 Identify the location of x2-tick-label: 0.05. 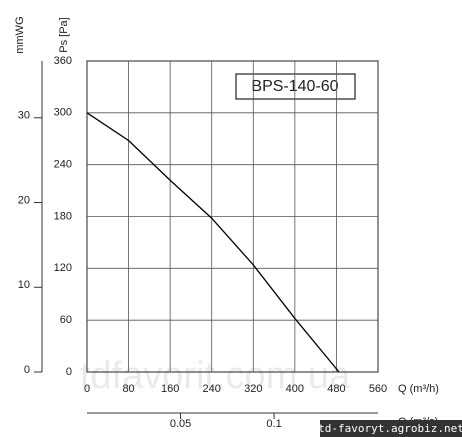
(180, 424).